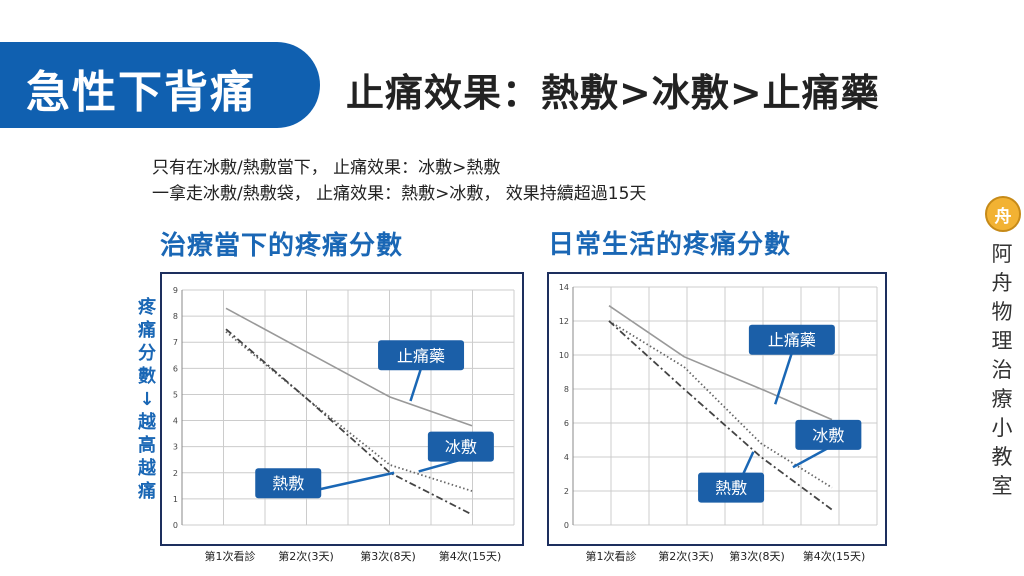 The image size is (1024, 576). What do you see at coordinates (1002, 428) in the screenshot?
I see `brand-char: 小` at bounding box center [1002, 428].